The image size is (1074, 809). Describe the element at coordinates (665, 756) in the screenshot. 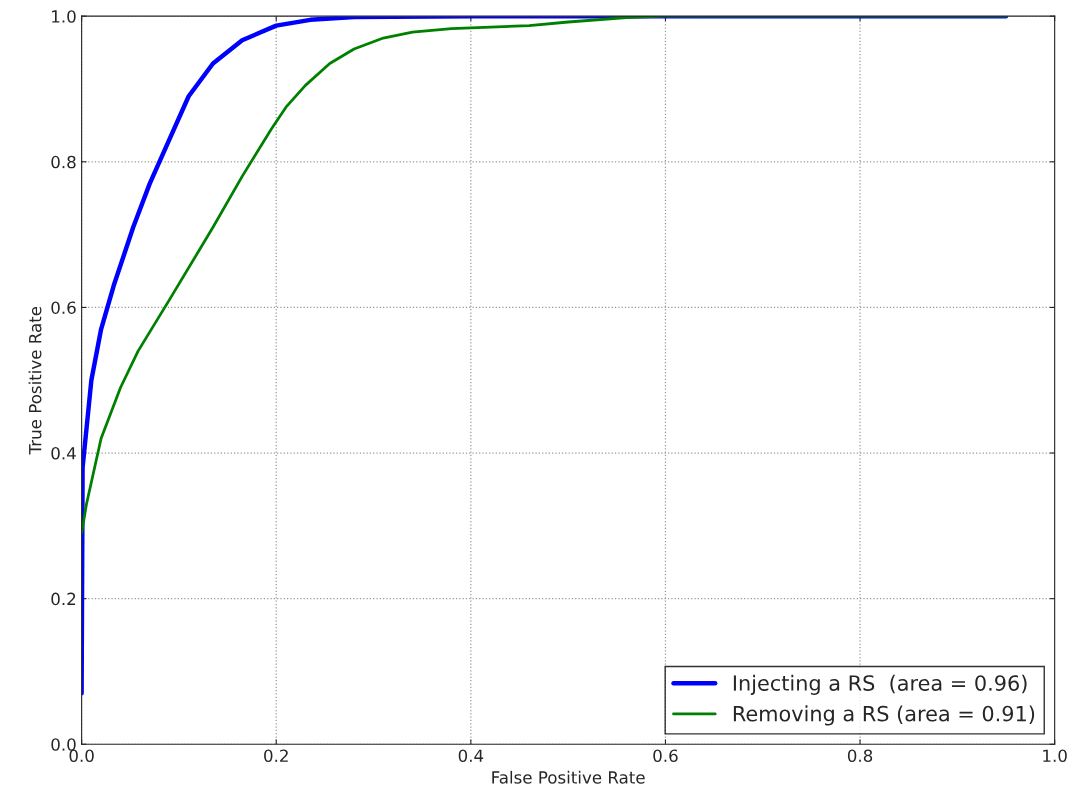

I see `x-tick-label: 0.6` at that location.